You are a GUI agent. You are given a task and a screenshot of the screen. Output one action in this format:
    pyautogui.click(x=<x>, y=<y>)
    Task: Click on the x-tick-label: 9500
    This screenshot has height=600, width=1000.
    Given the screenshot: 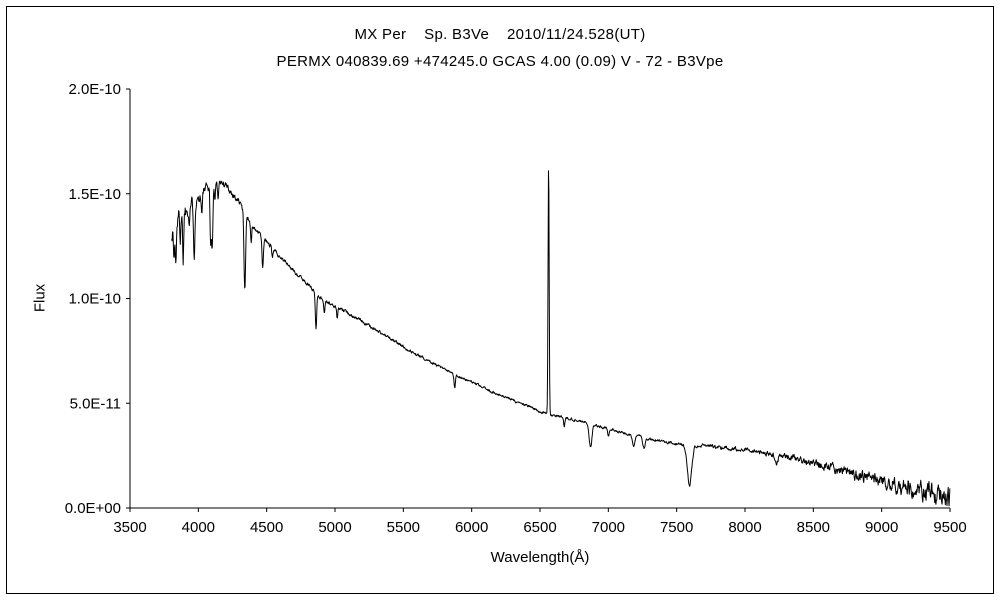 What is the action you would take?
    pyautogui.click(x=949, y=527)
    